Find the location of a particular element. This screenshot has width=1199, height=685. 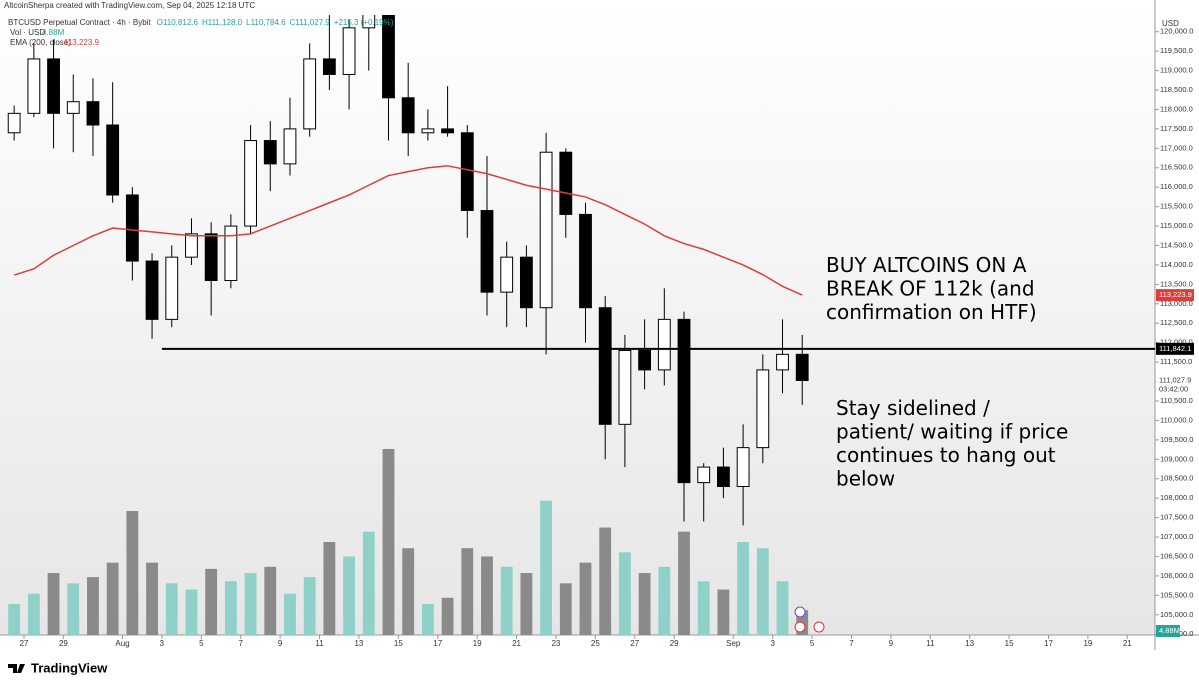

x-tick-label: Aug is located at coordinates (122, 643).